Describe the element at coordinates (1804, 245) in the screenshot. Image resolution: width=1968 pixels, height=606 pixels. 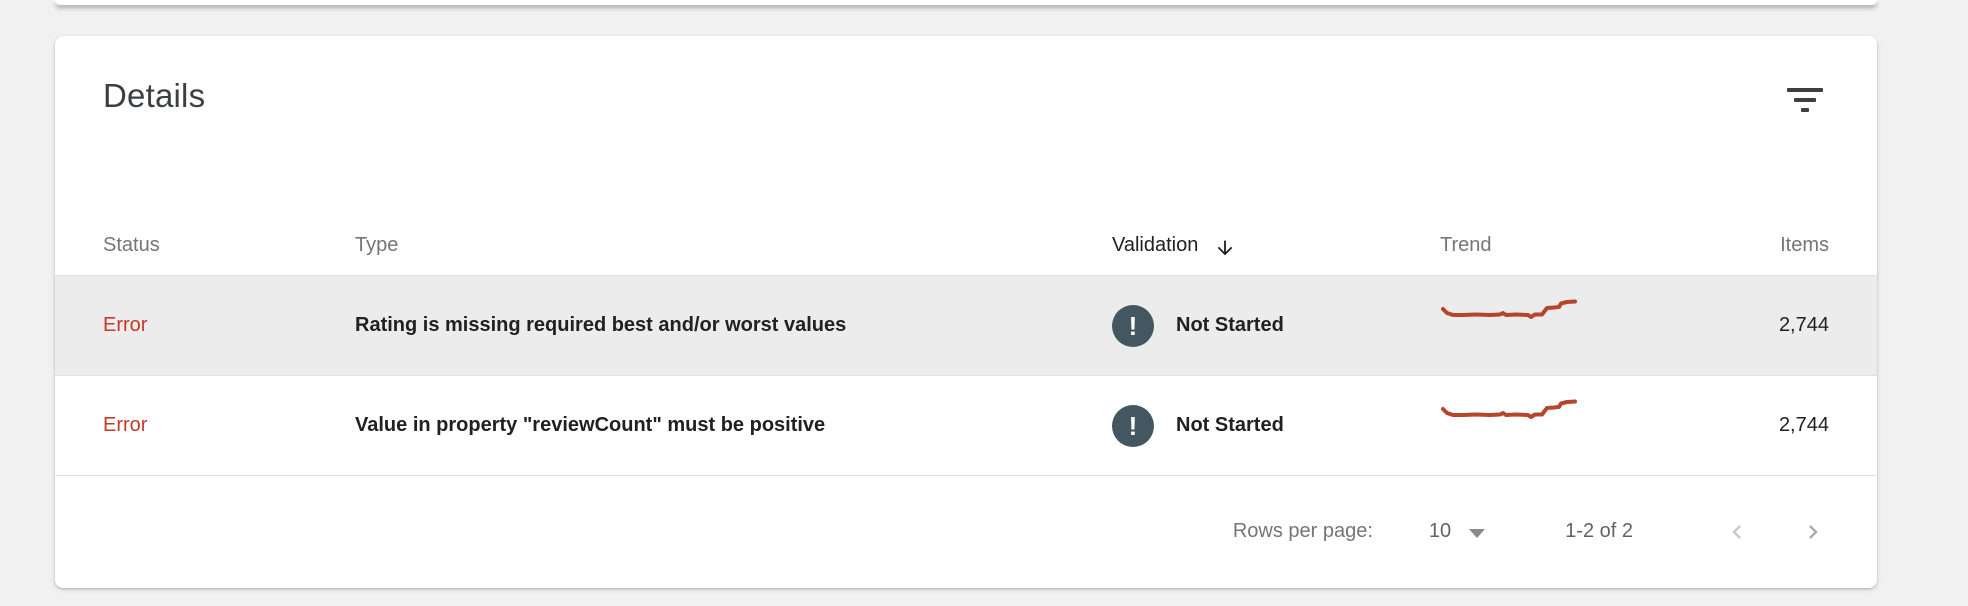
I see `column-header-items: Items` at that location.